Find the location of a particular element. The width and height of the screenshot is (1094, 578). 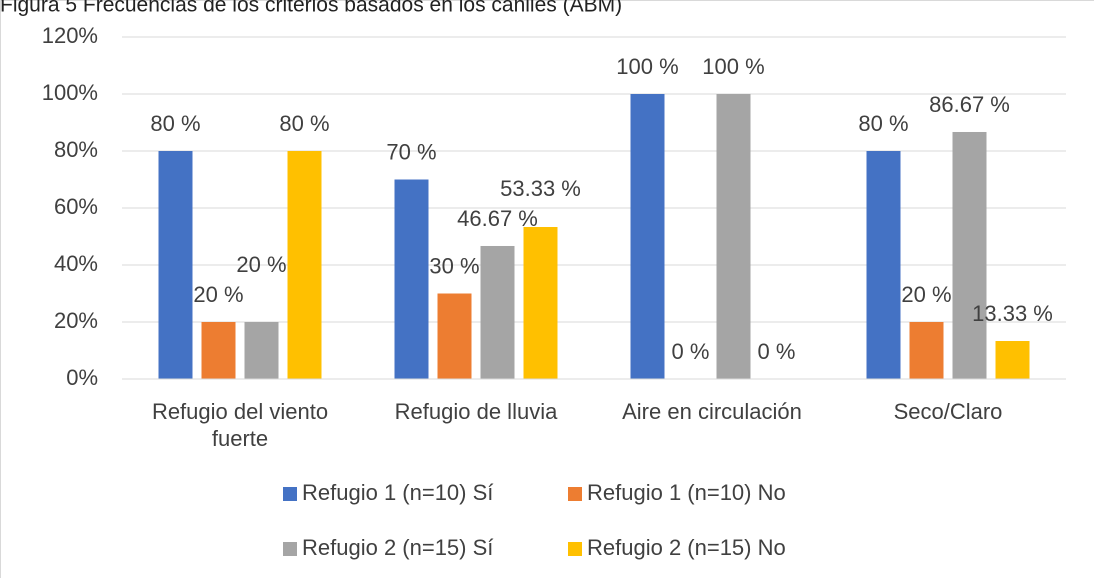

data-label: 46.67 % is located at coordinates (497, 218).